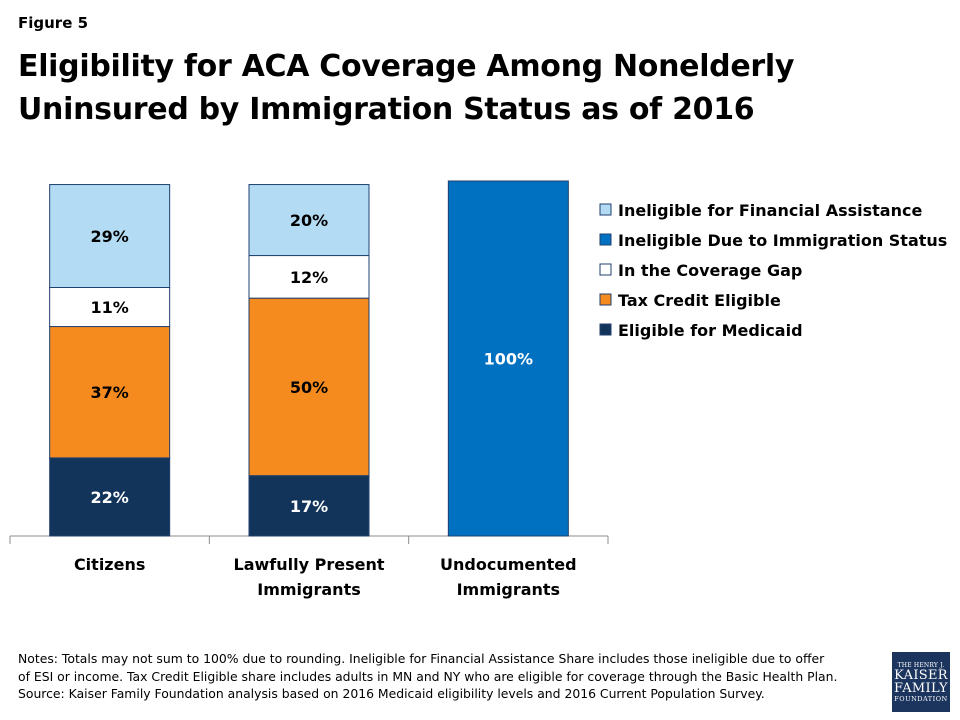  I want to click on logo-line-1: THE HENRY J., so click(921, 665).